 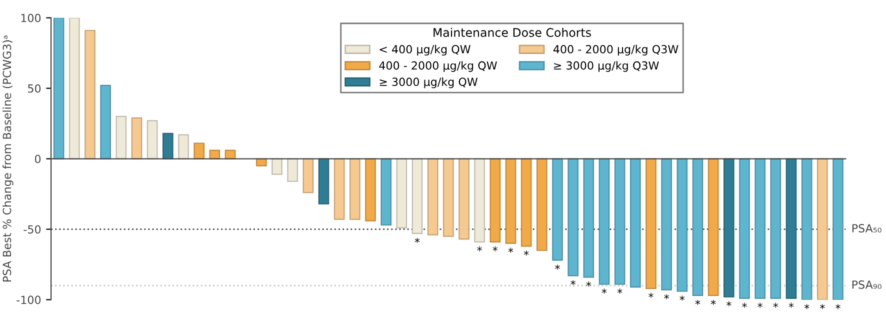 What do you see at coordinates (8, 159) in the screenshot?
I see `y-axis-title: PSA Best % Change from Baseline (PCWG3)ᵃ` at bounding box center [8, 159].